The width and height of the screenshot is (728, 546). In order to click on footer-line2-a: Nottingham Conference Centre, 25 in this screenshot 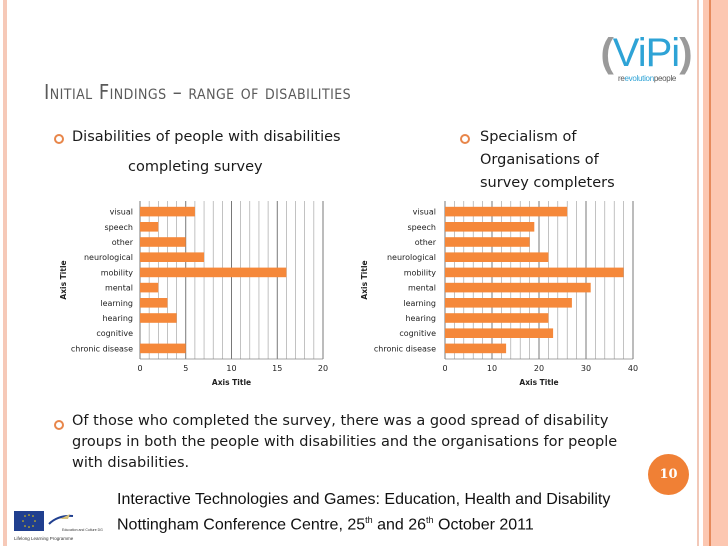, I will do `click(241, 525)`.